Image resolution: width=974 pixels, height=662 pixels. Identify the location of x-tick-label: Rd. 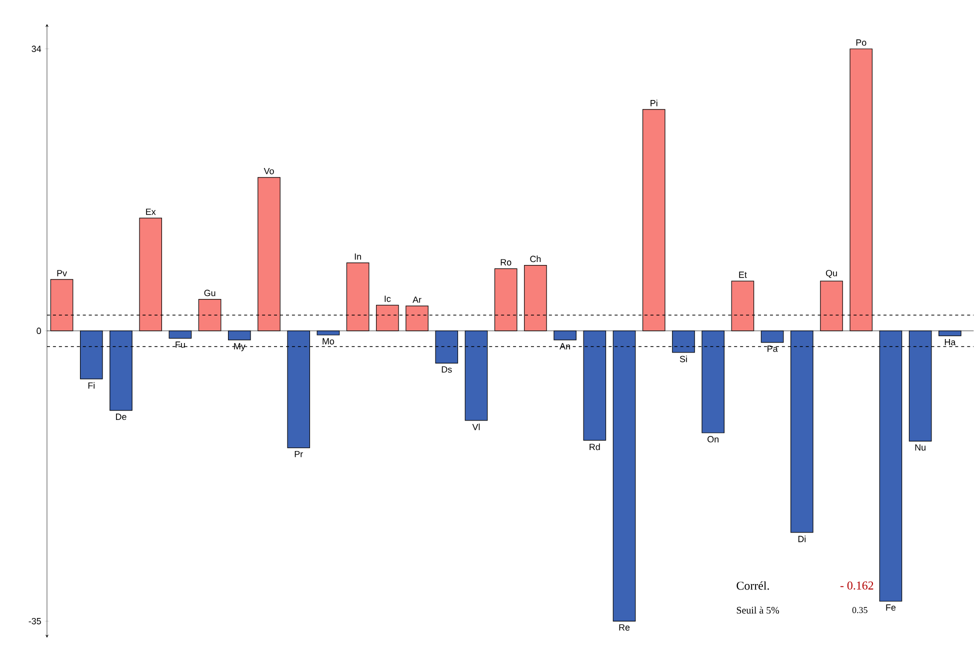
(595, 447).